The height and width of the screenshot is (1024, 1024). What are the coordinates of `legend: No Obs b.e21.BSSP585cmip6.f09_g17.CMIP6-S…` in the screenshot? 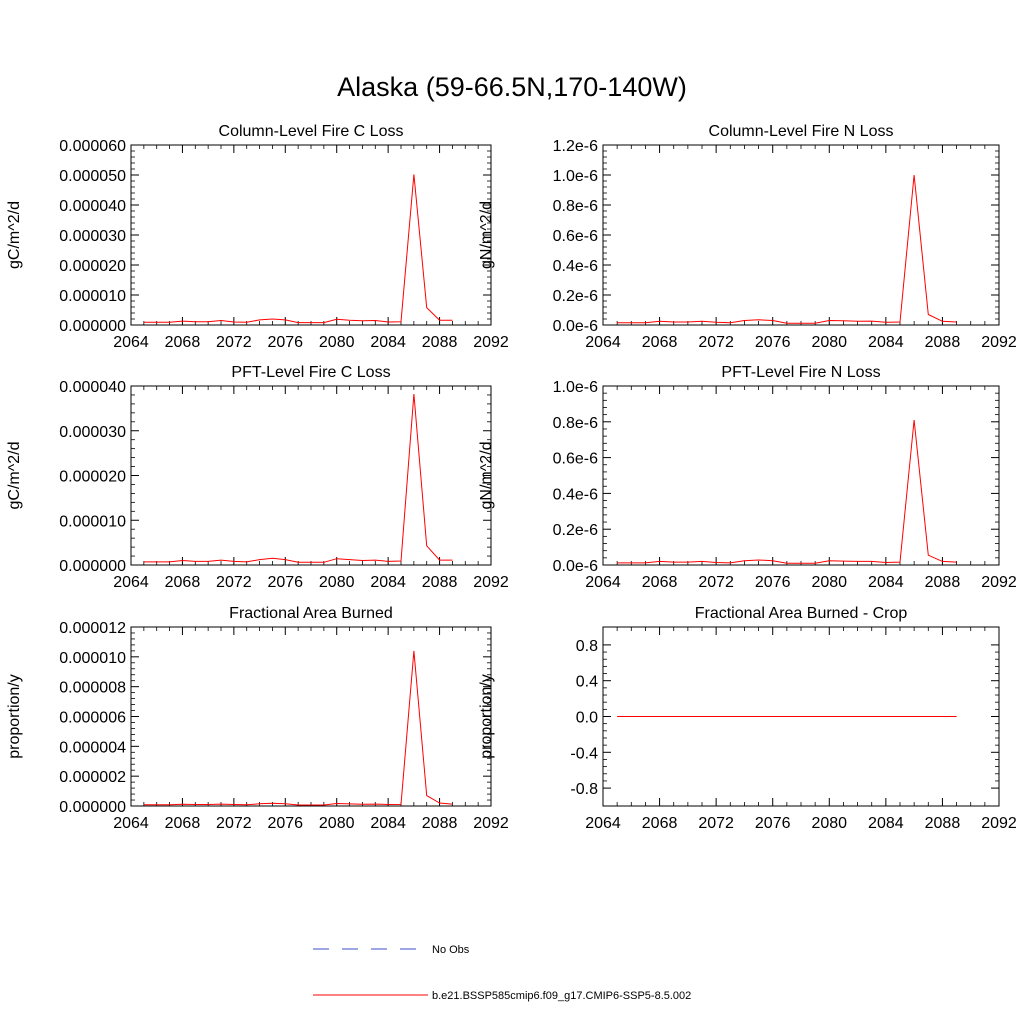 It's located at (502, 973).